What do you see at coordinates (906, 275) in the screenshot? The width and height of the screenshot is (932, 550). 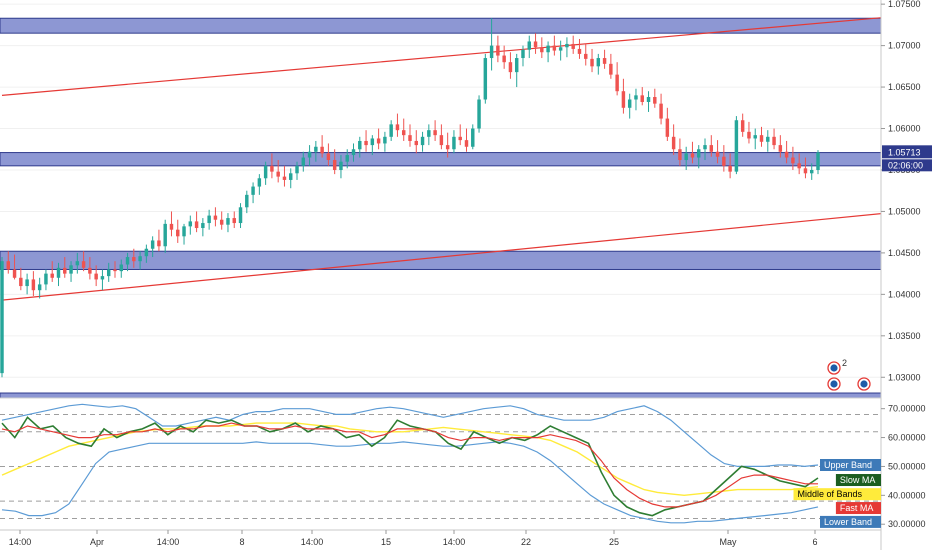 I see `price-axis-background` at bounding box center [906, 275].